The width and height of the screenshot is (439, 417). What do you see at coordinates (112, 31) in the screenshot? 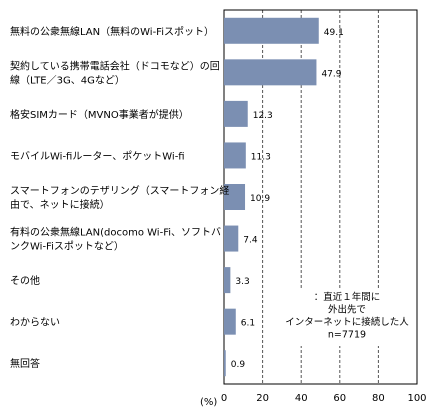
I see `category-label: 無料の公衆無線LAN（無料のWi-Fiスポット）` at bounding box center [112, 31].